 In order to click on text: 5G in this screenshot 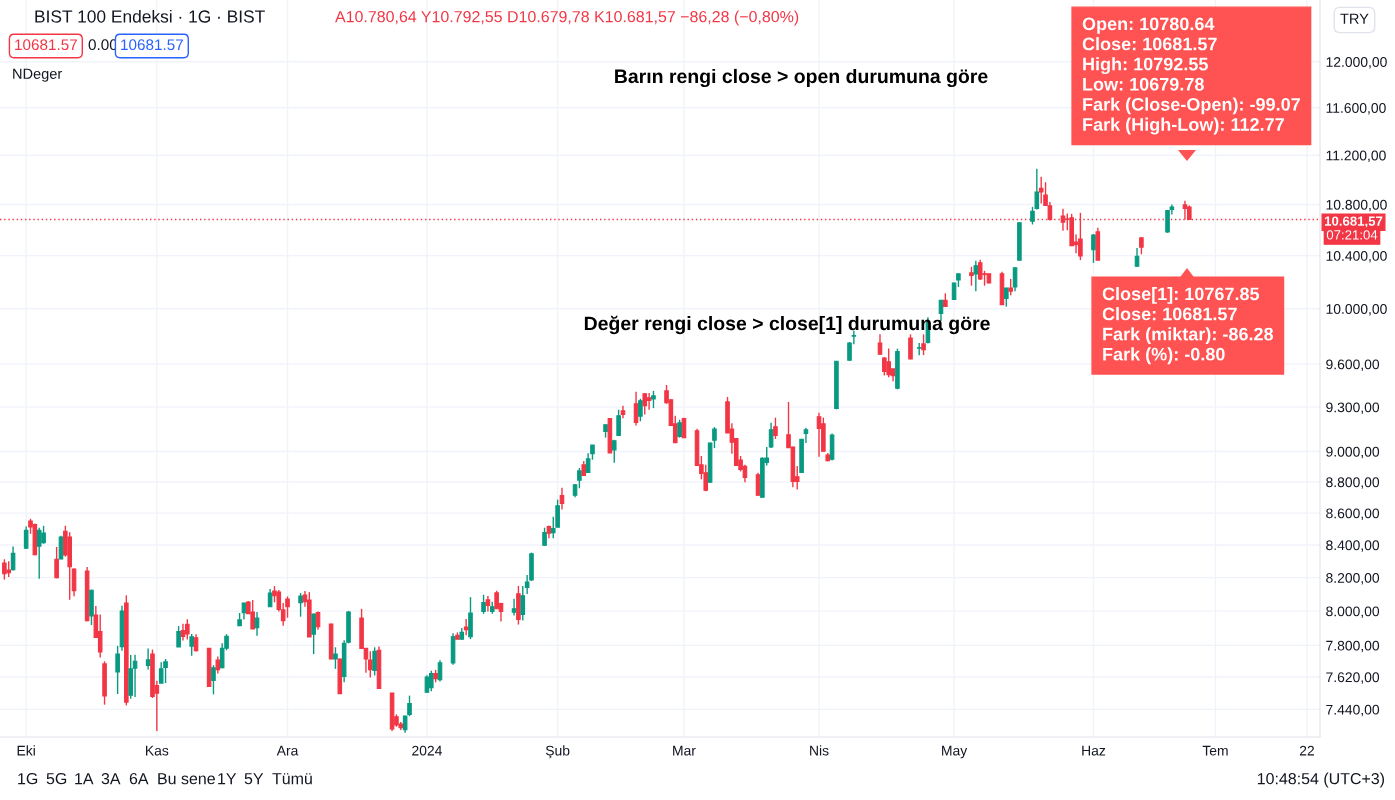, I will do `click(56, 778)`.